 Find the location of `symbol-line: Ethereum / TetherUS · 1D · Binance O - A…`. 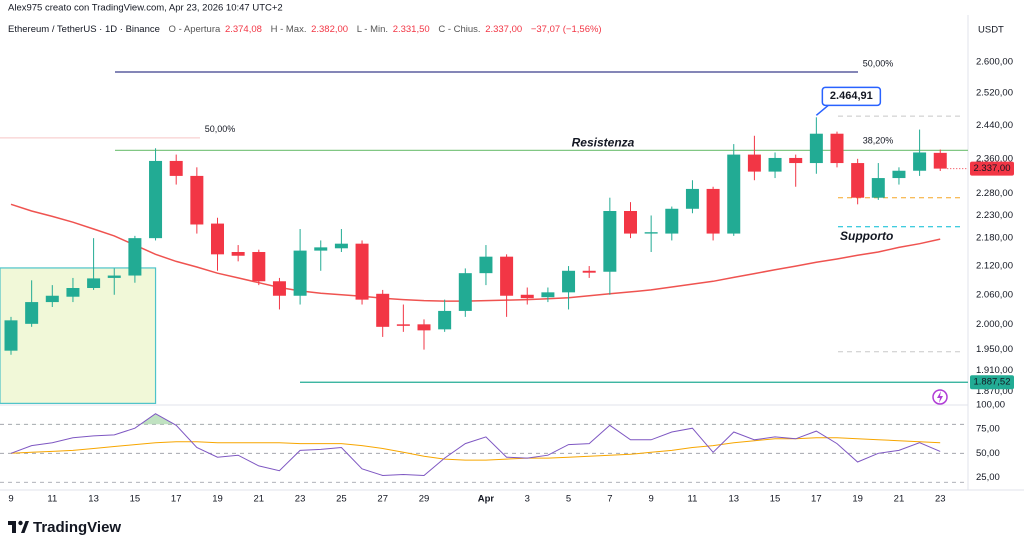

symbol-line: Ethereum / TetherUS · 1D · Binance O - A… is located at coordinates (305, 29).